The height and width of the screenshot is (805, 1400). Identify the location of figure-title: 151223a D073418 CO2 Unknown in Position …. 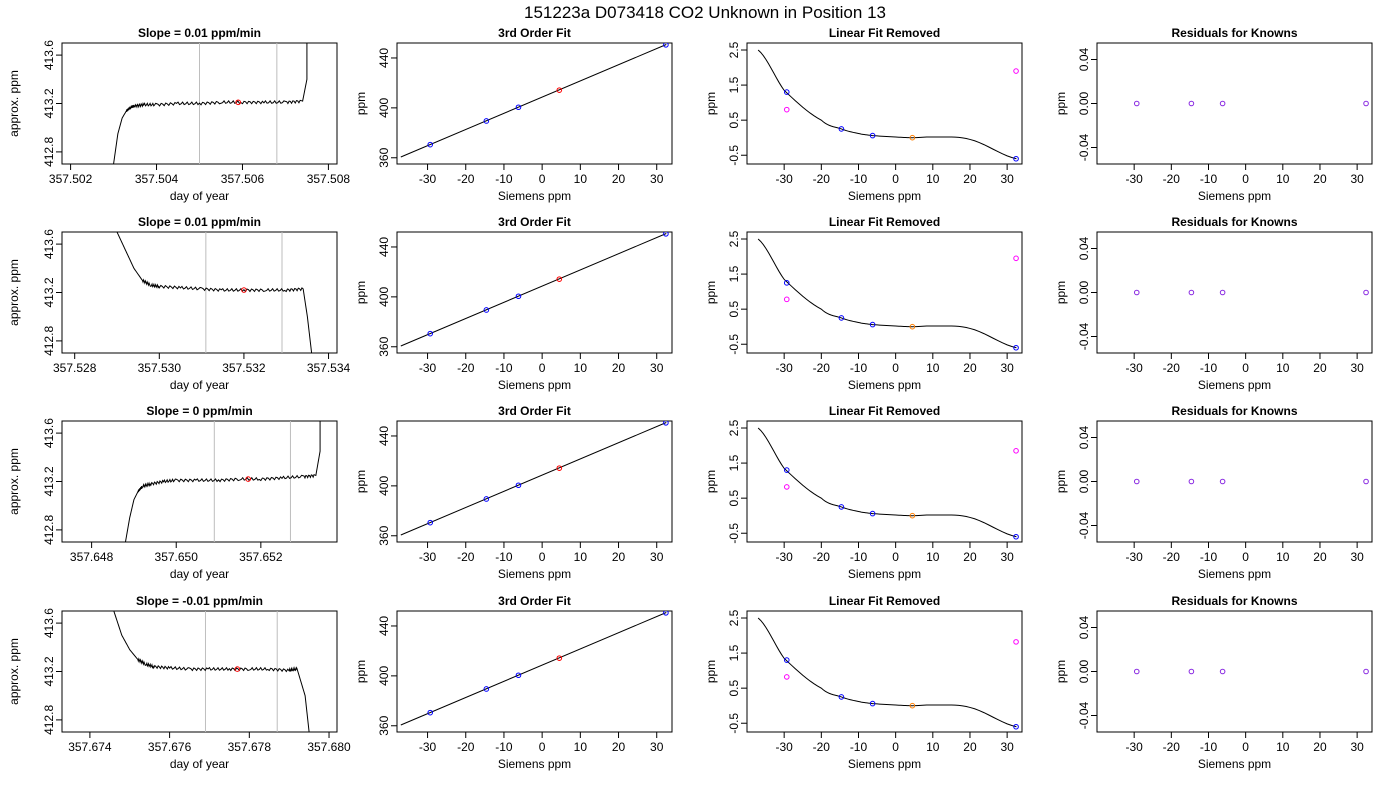
(705, 12).